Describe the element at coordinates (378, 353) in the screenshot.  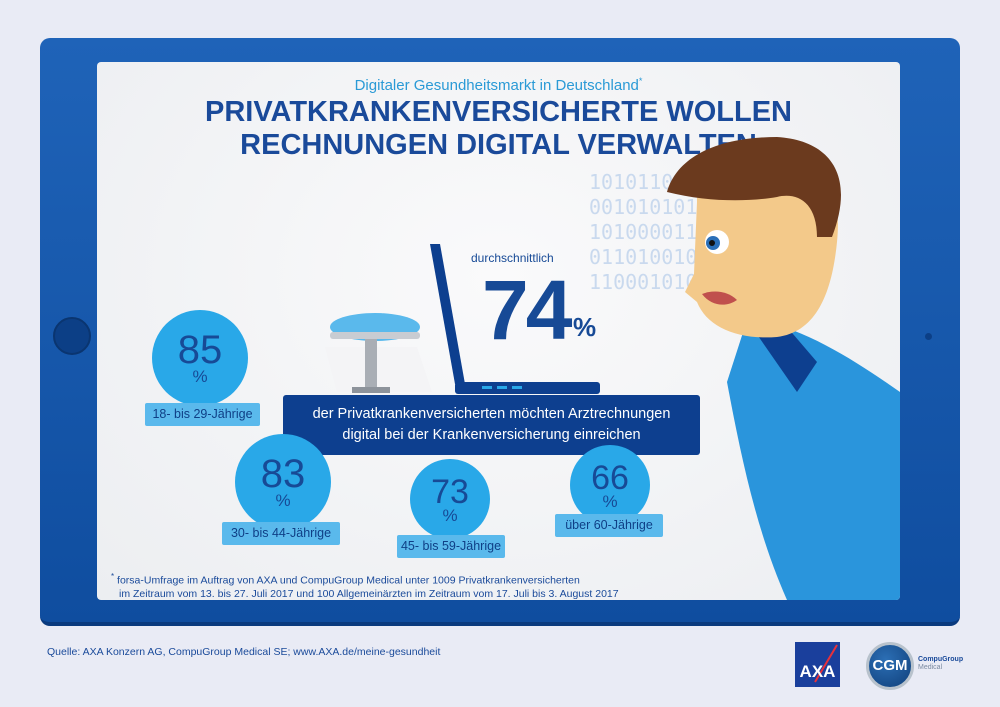
I see `lamp-icon` at that location.